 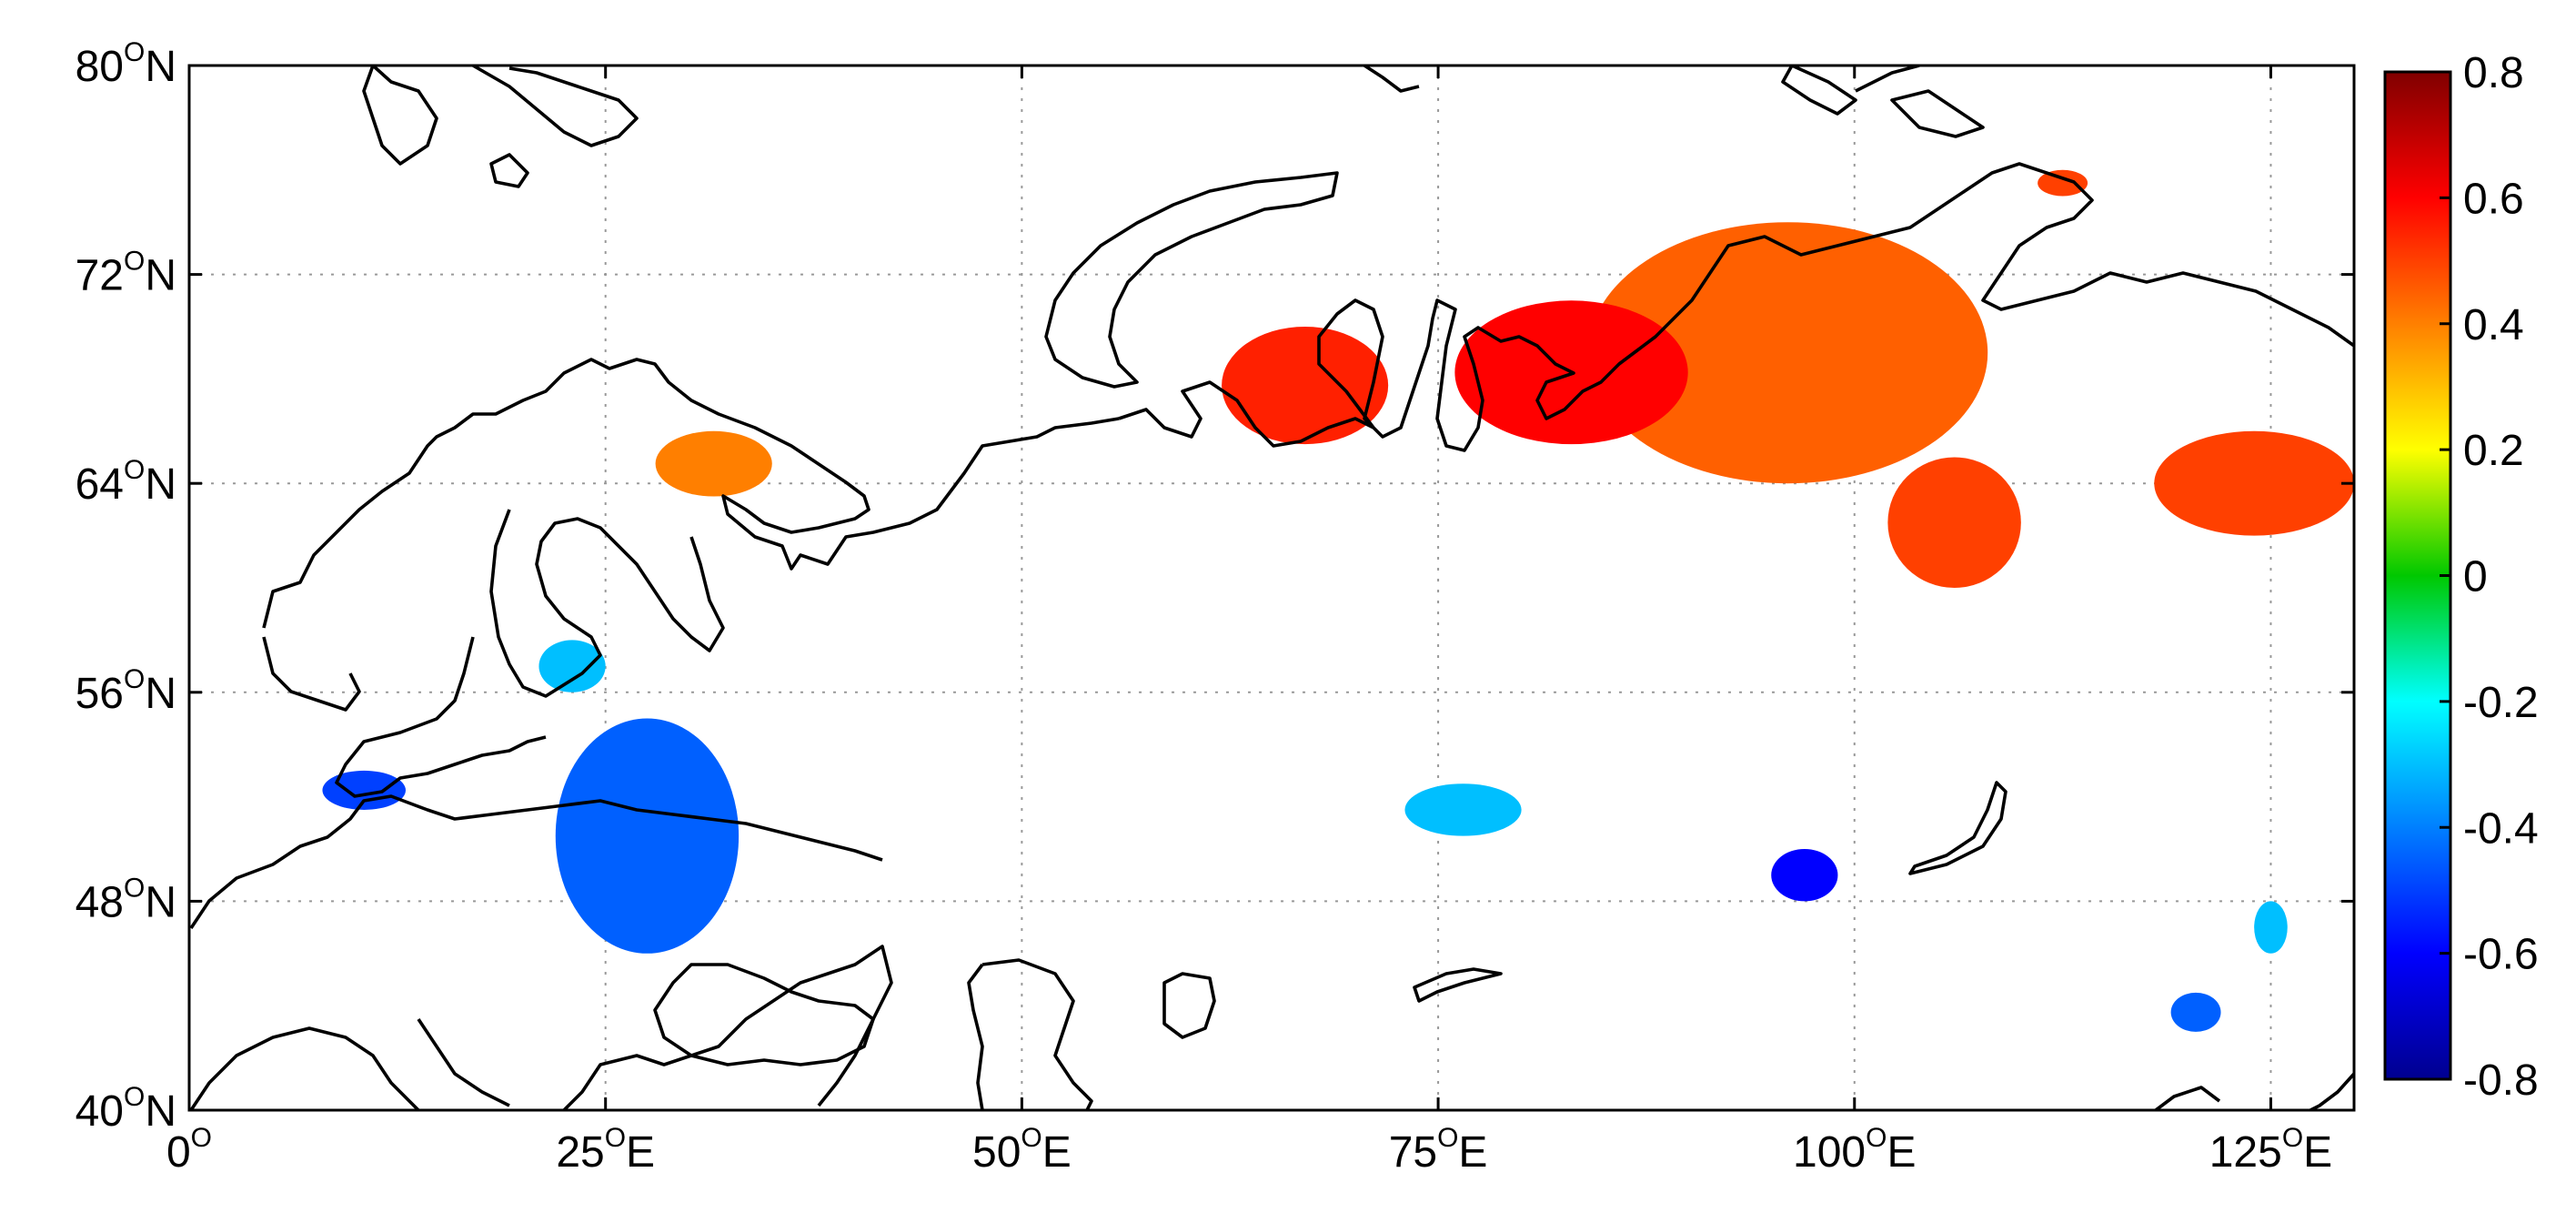 I want to click on x-tick-label-text: 50OE, so click(x=1022, y=1150).